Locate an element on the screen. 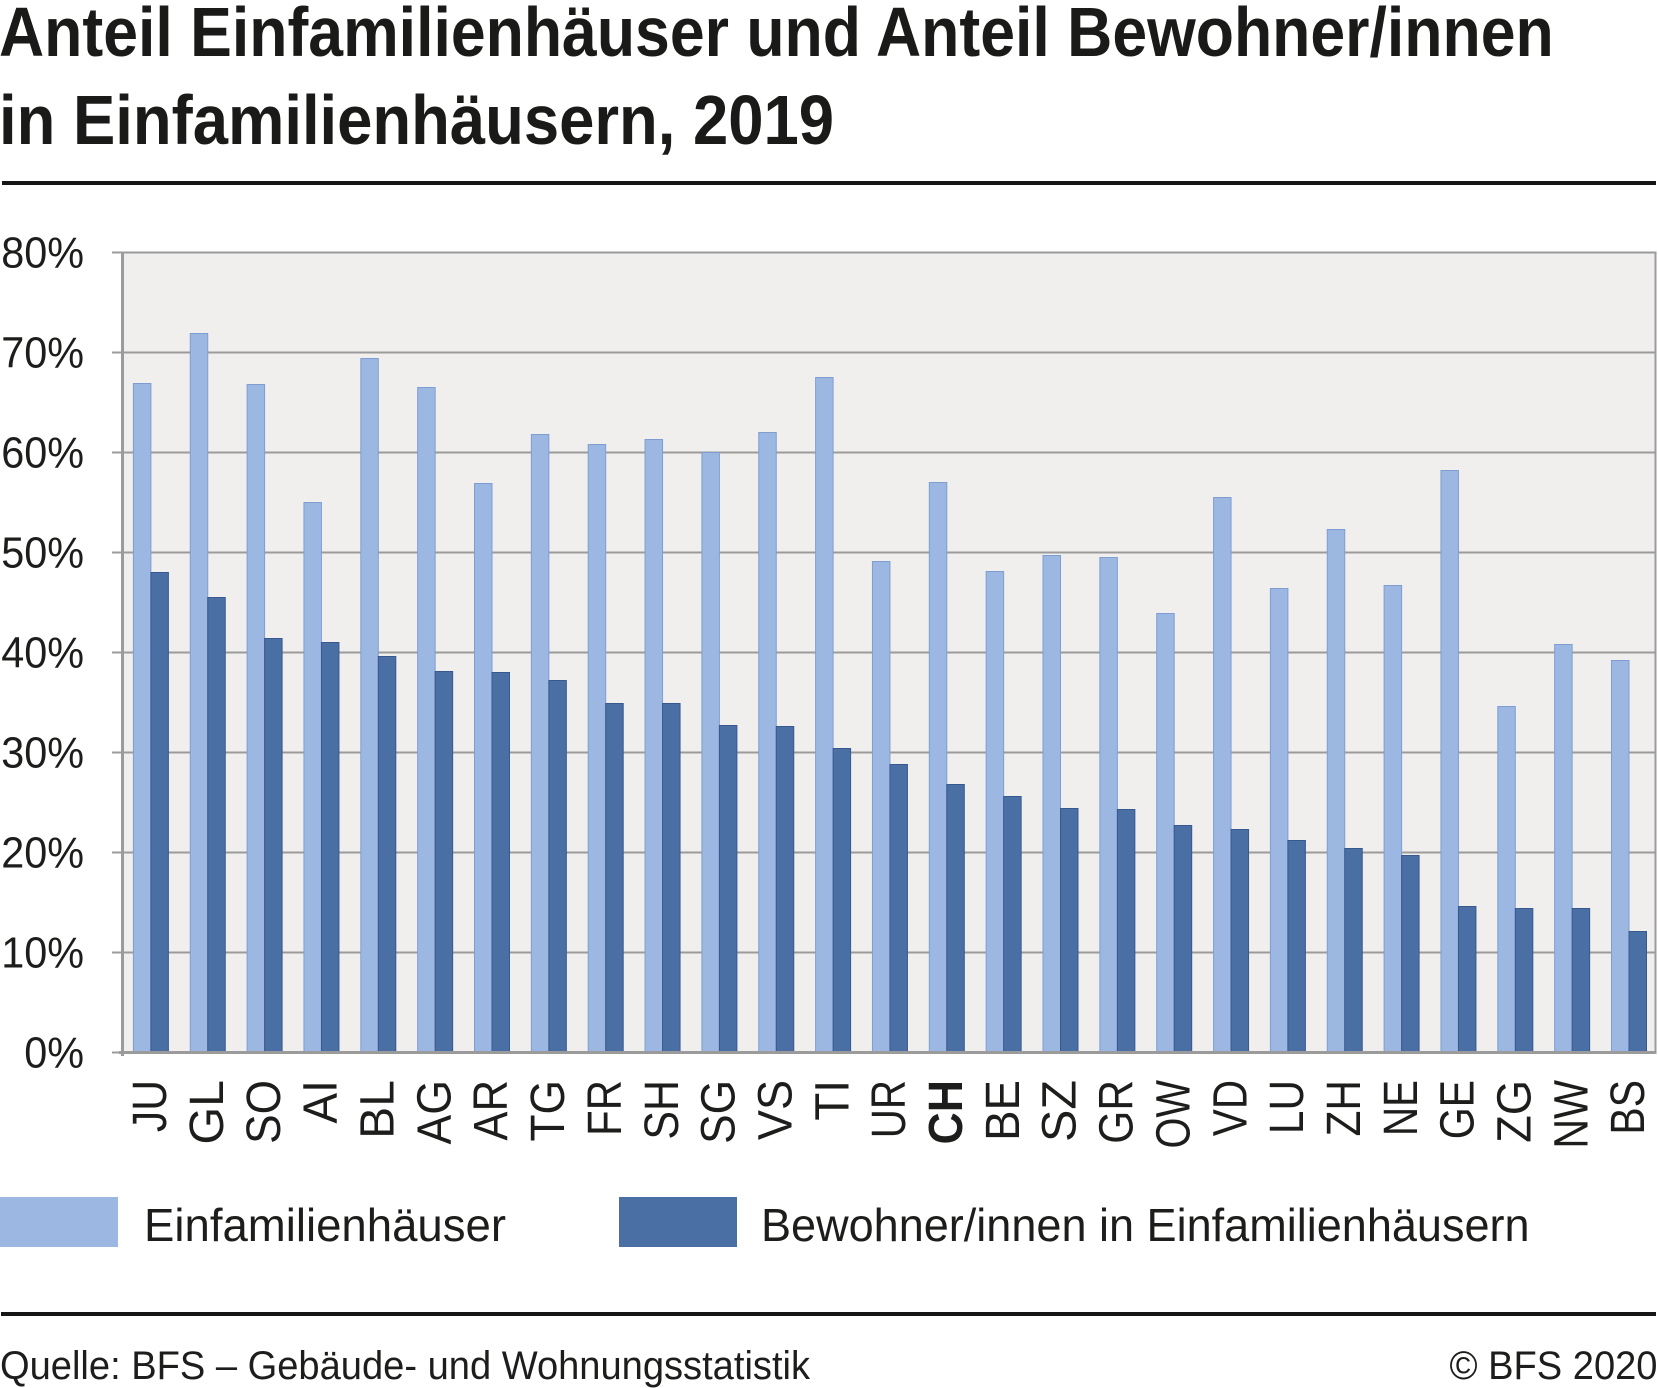 The image size is (1658, 1388). svg-text: VD is located at coordinates (1230, 1108).